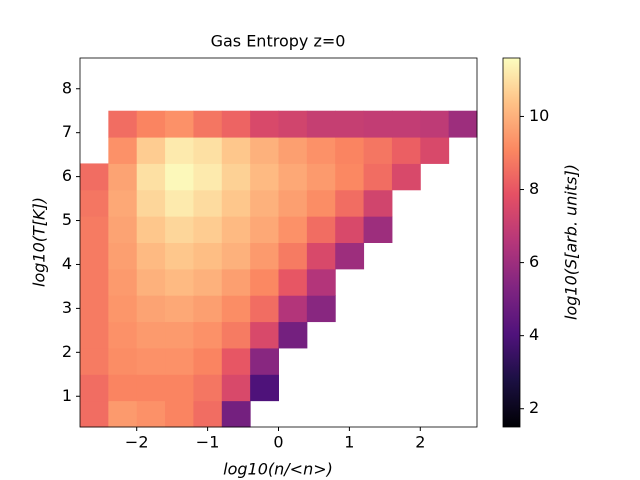 The image size is (640, 480). What do you see at coordinates (67, 87) in the screenshot?
I see `y-tick-label: 8` at bounding box center [67, 87].